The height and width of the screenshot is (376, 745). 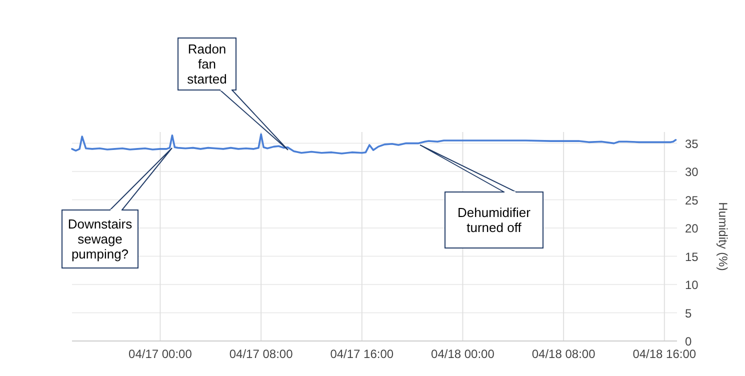 What do you see at coordinates (495, 220) in the screenshot?
I see `annotation: Dehumidifier turned off` at bounding box center [495, 220].